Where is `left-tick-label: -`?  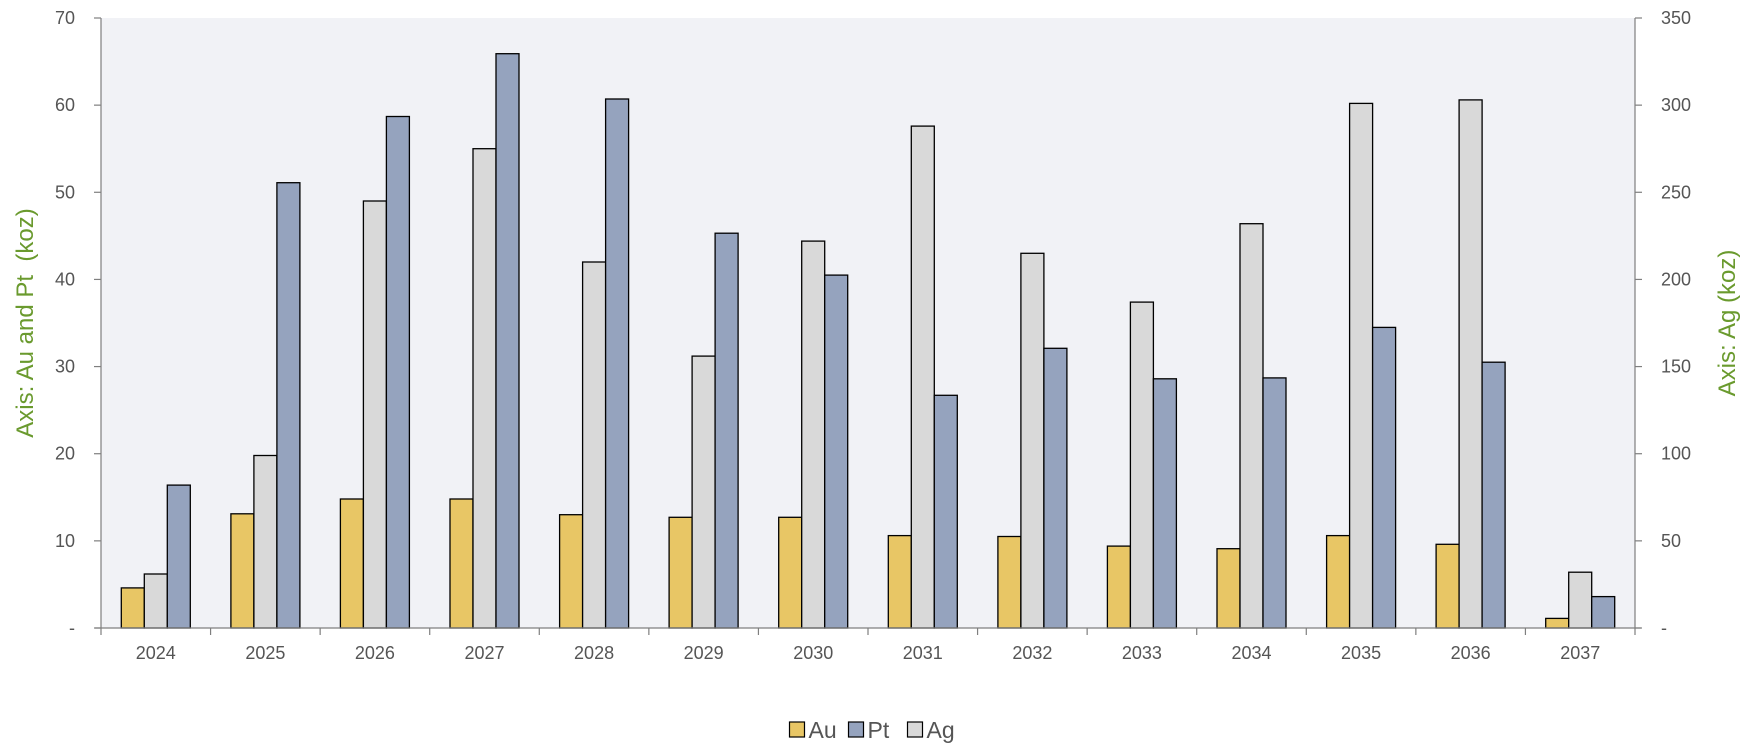 left-tick-label: - is located at coordinates (72, 628).